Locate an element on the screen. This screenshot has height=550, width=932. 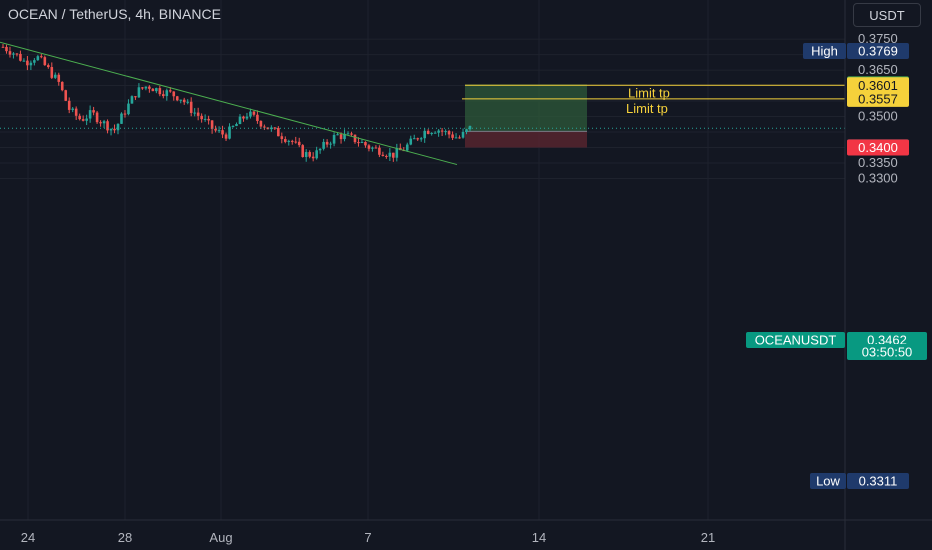
countdown-label-bg is located at coordinates (887, 352).